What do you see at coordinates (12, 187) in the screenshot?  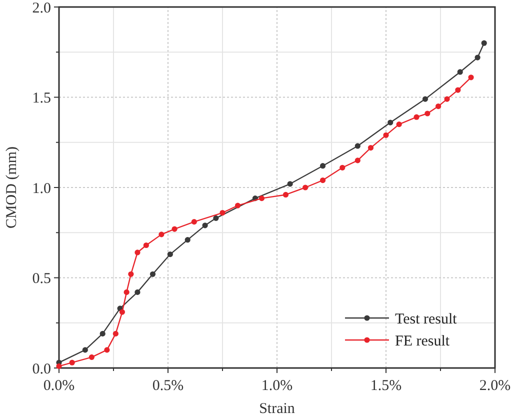 I see `y-axis-title: CMOD (mm)` at bounding box center [12, 187].